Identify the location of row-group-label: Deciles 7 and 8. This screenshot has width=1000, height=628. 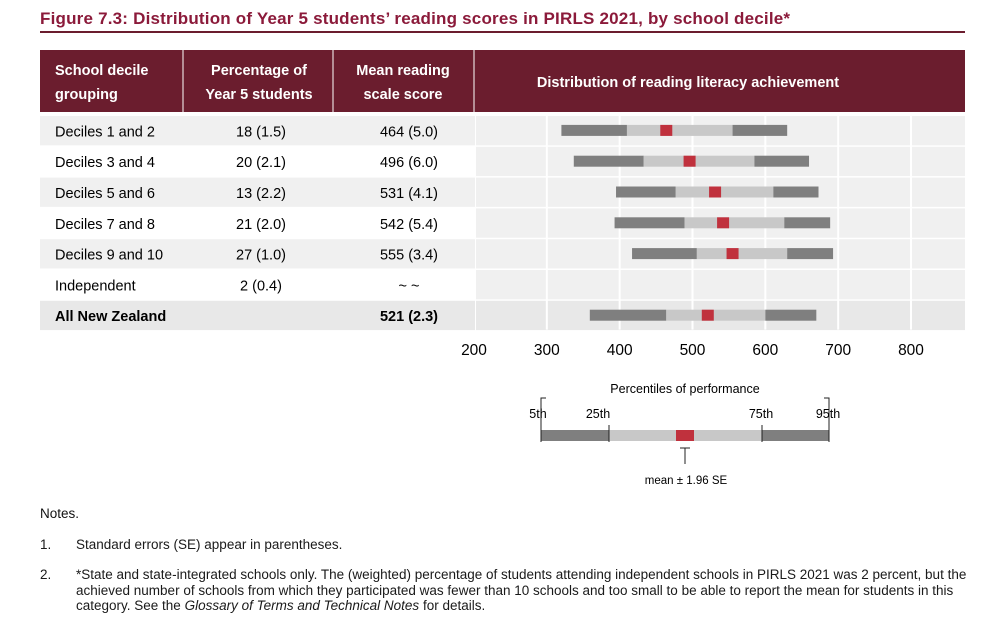
(105, 225).